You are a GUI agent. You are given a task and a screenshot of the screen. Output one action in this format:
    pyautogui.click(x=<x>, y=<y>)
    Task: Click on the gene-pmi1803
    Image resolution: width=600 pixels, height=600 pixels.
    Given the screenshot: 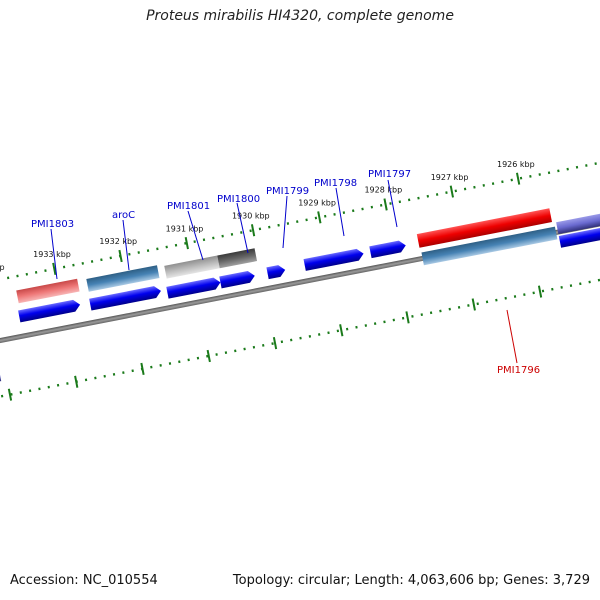 What is the action you would take?
    pyautogui.click(x=48, y=291)
    